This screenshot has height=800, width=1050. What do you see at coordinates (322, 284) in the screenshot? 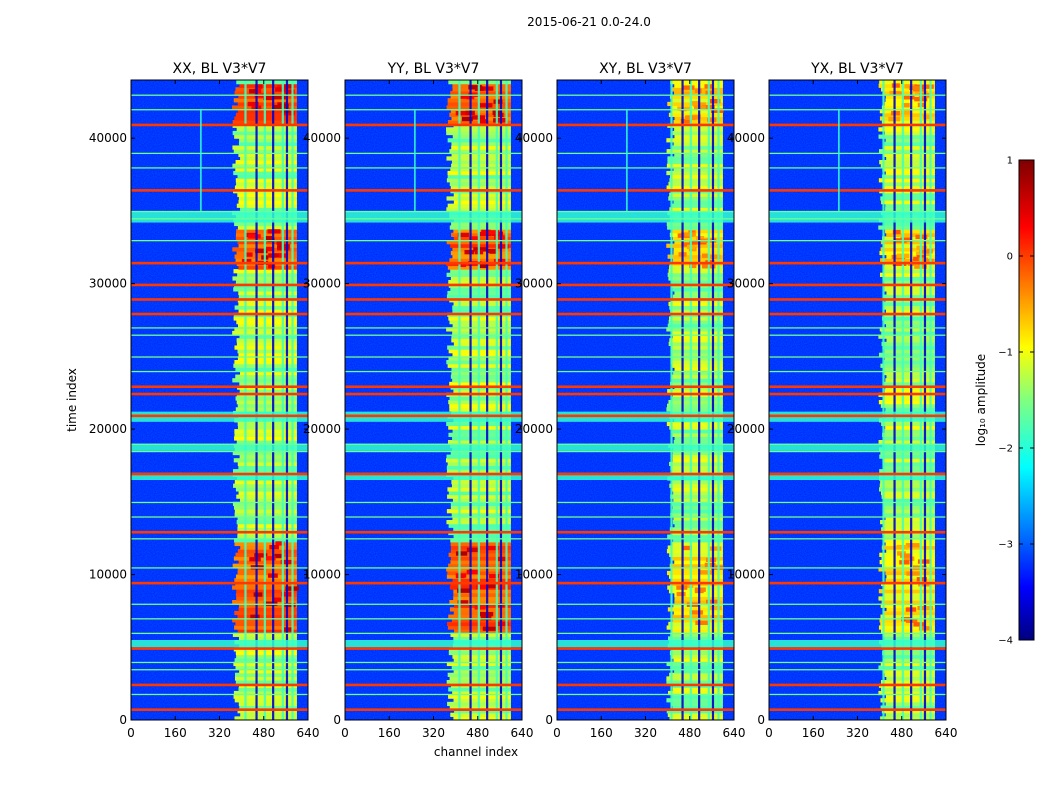
I see `y-tick-label: 30000` at bounding box center [322, 284].